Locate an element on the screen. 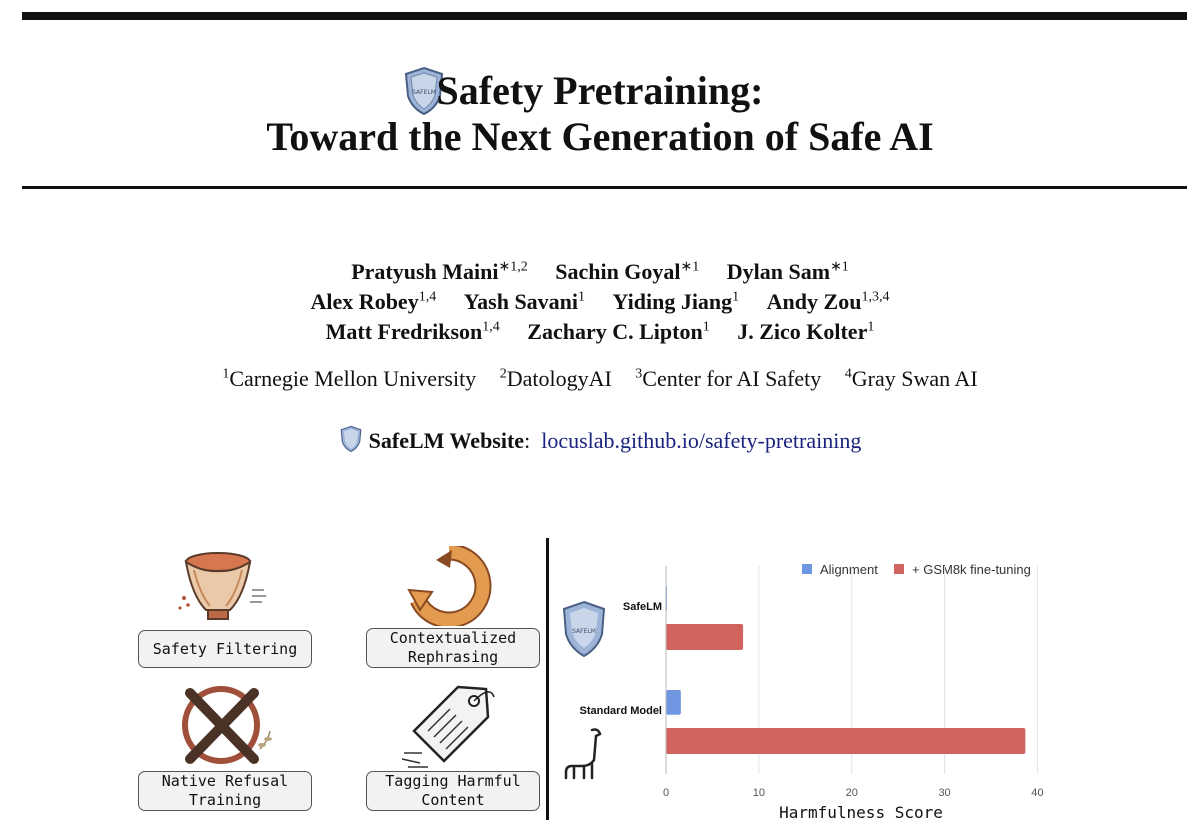  affiliation: 2DatologyAI is located at coordinates (555, 378).